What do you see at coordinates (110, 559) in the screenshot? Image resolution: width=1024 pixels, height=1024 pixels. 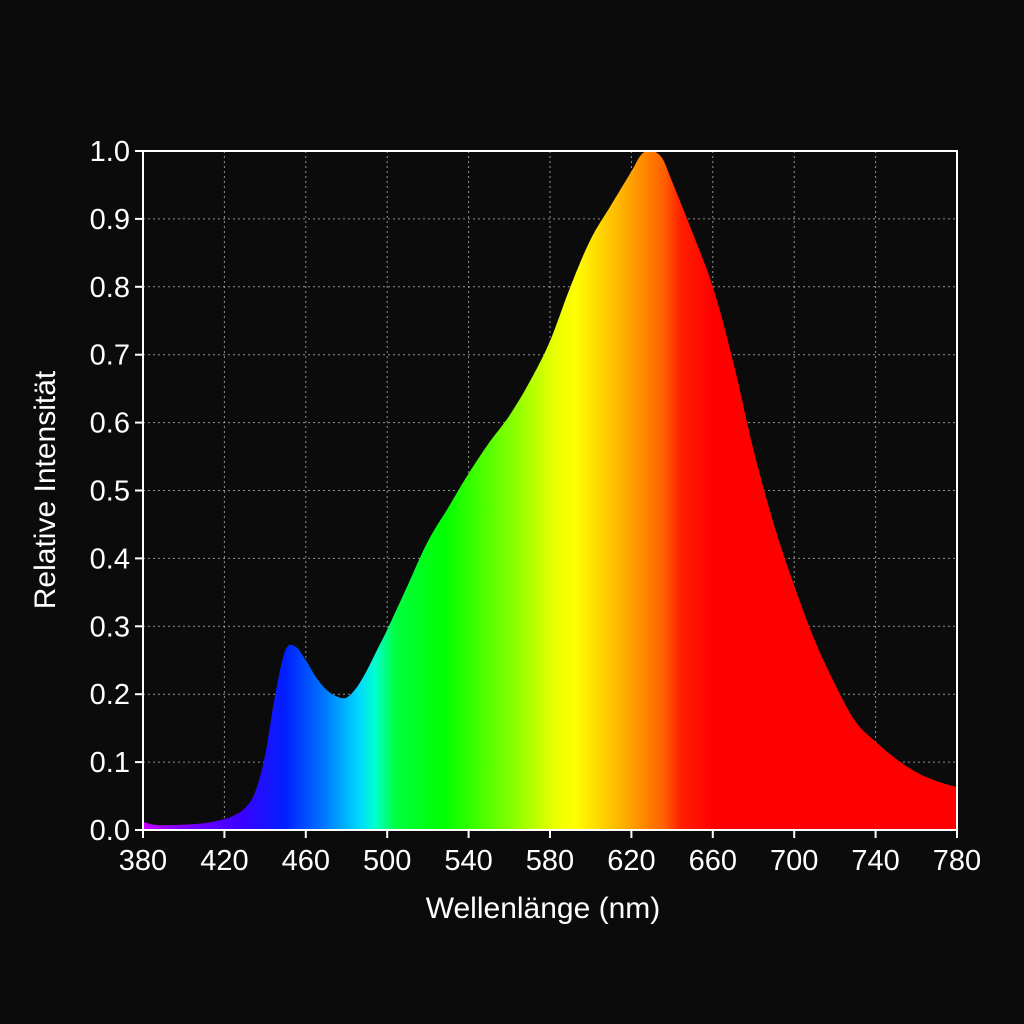 I see `y-tick-label: 0.4` at bounding box center [110, 559].